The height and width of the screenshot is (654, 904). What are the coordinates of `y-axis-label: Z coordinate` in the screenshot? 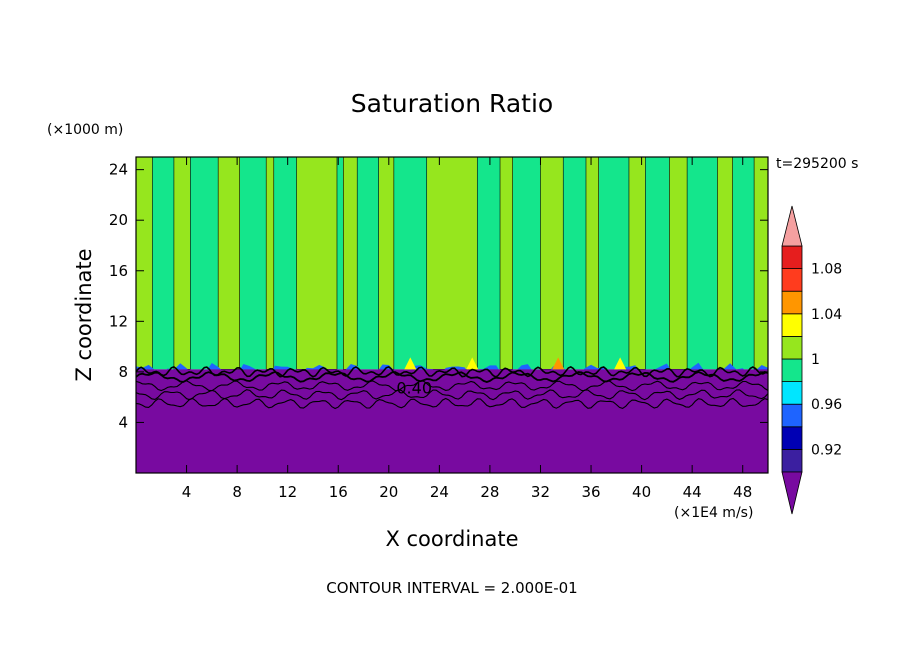 It's located at (84, 314).